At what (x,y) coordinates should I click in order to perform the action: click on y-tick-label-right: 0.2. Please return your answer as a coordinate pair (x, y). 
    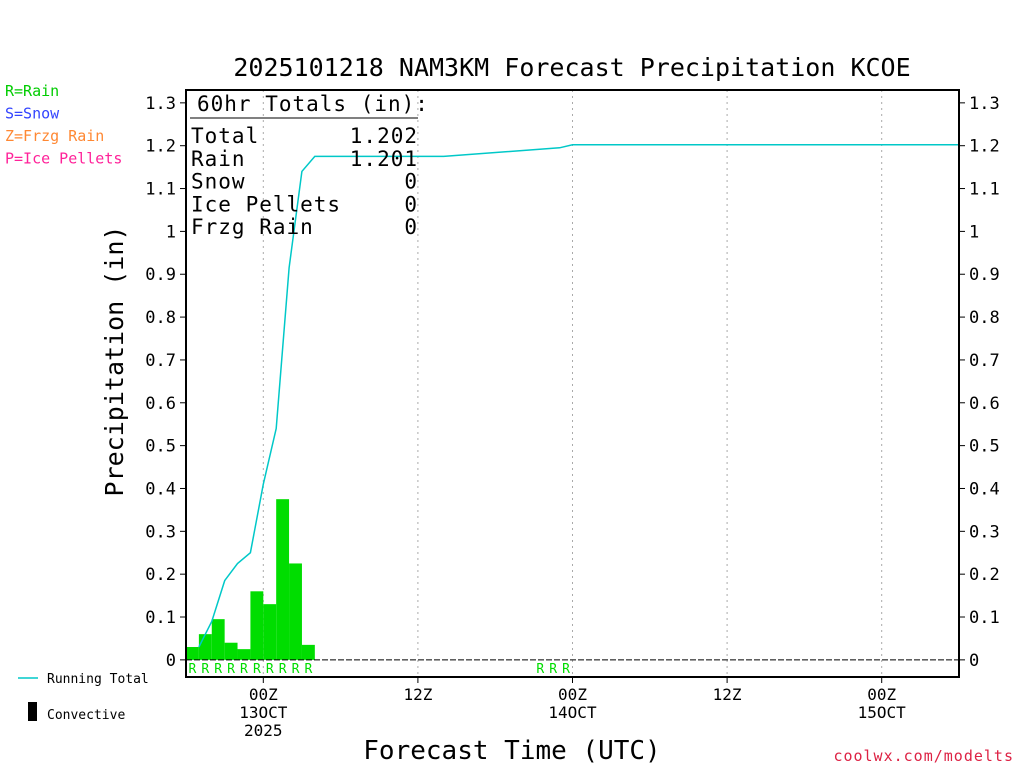
    Looking at the image, I should click on (984, 575).